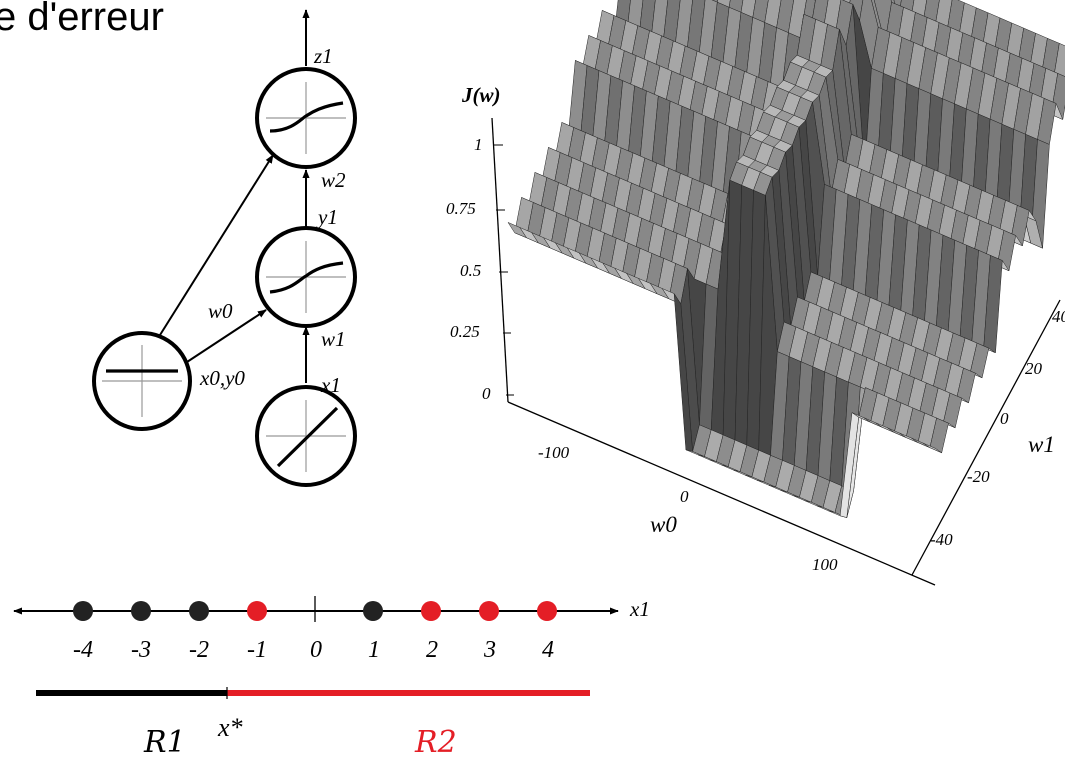 This screenshot has height=768, width=1065. What do you see at coordinates (1058, 316) in the screenshot?
I see `w1-tick-40: 40` at bounding box center [1058, 316].